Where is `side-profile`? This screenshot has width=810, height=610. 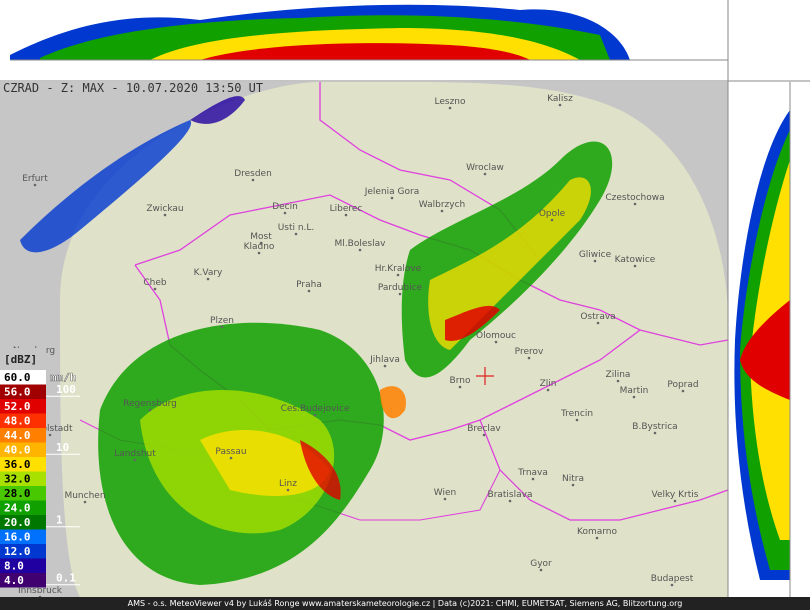
side-profile is located at coordinates (762, 339).